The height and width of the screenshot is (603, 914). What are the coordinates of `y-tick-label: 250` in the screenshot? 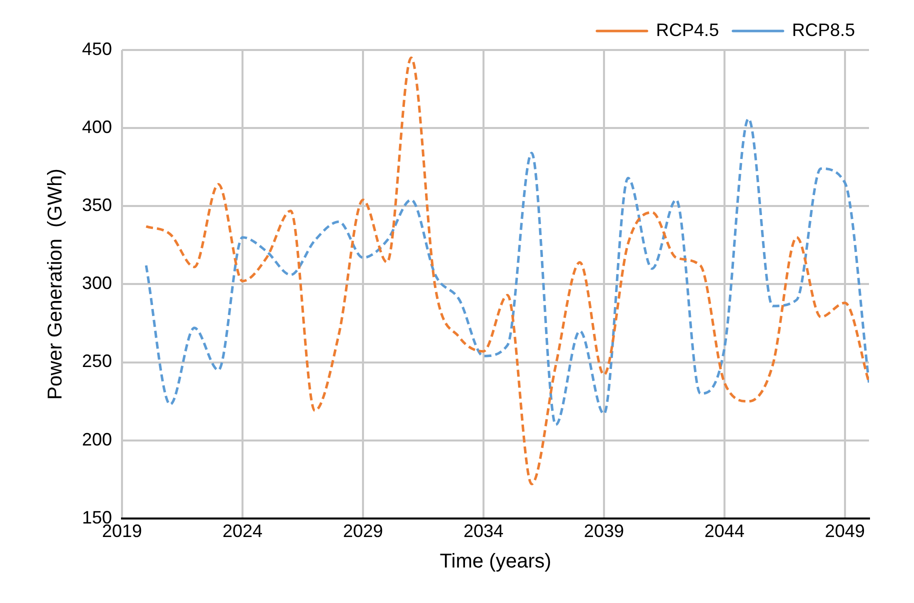 It's located at (97, 361).